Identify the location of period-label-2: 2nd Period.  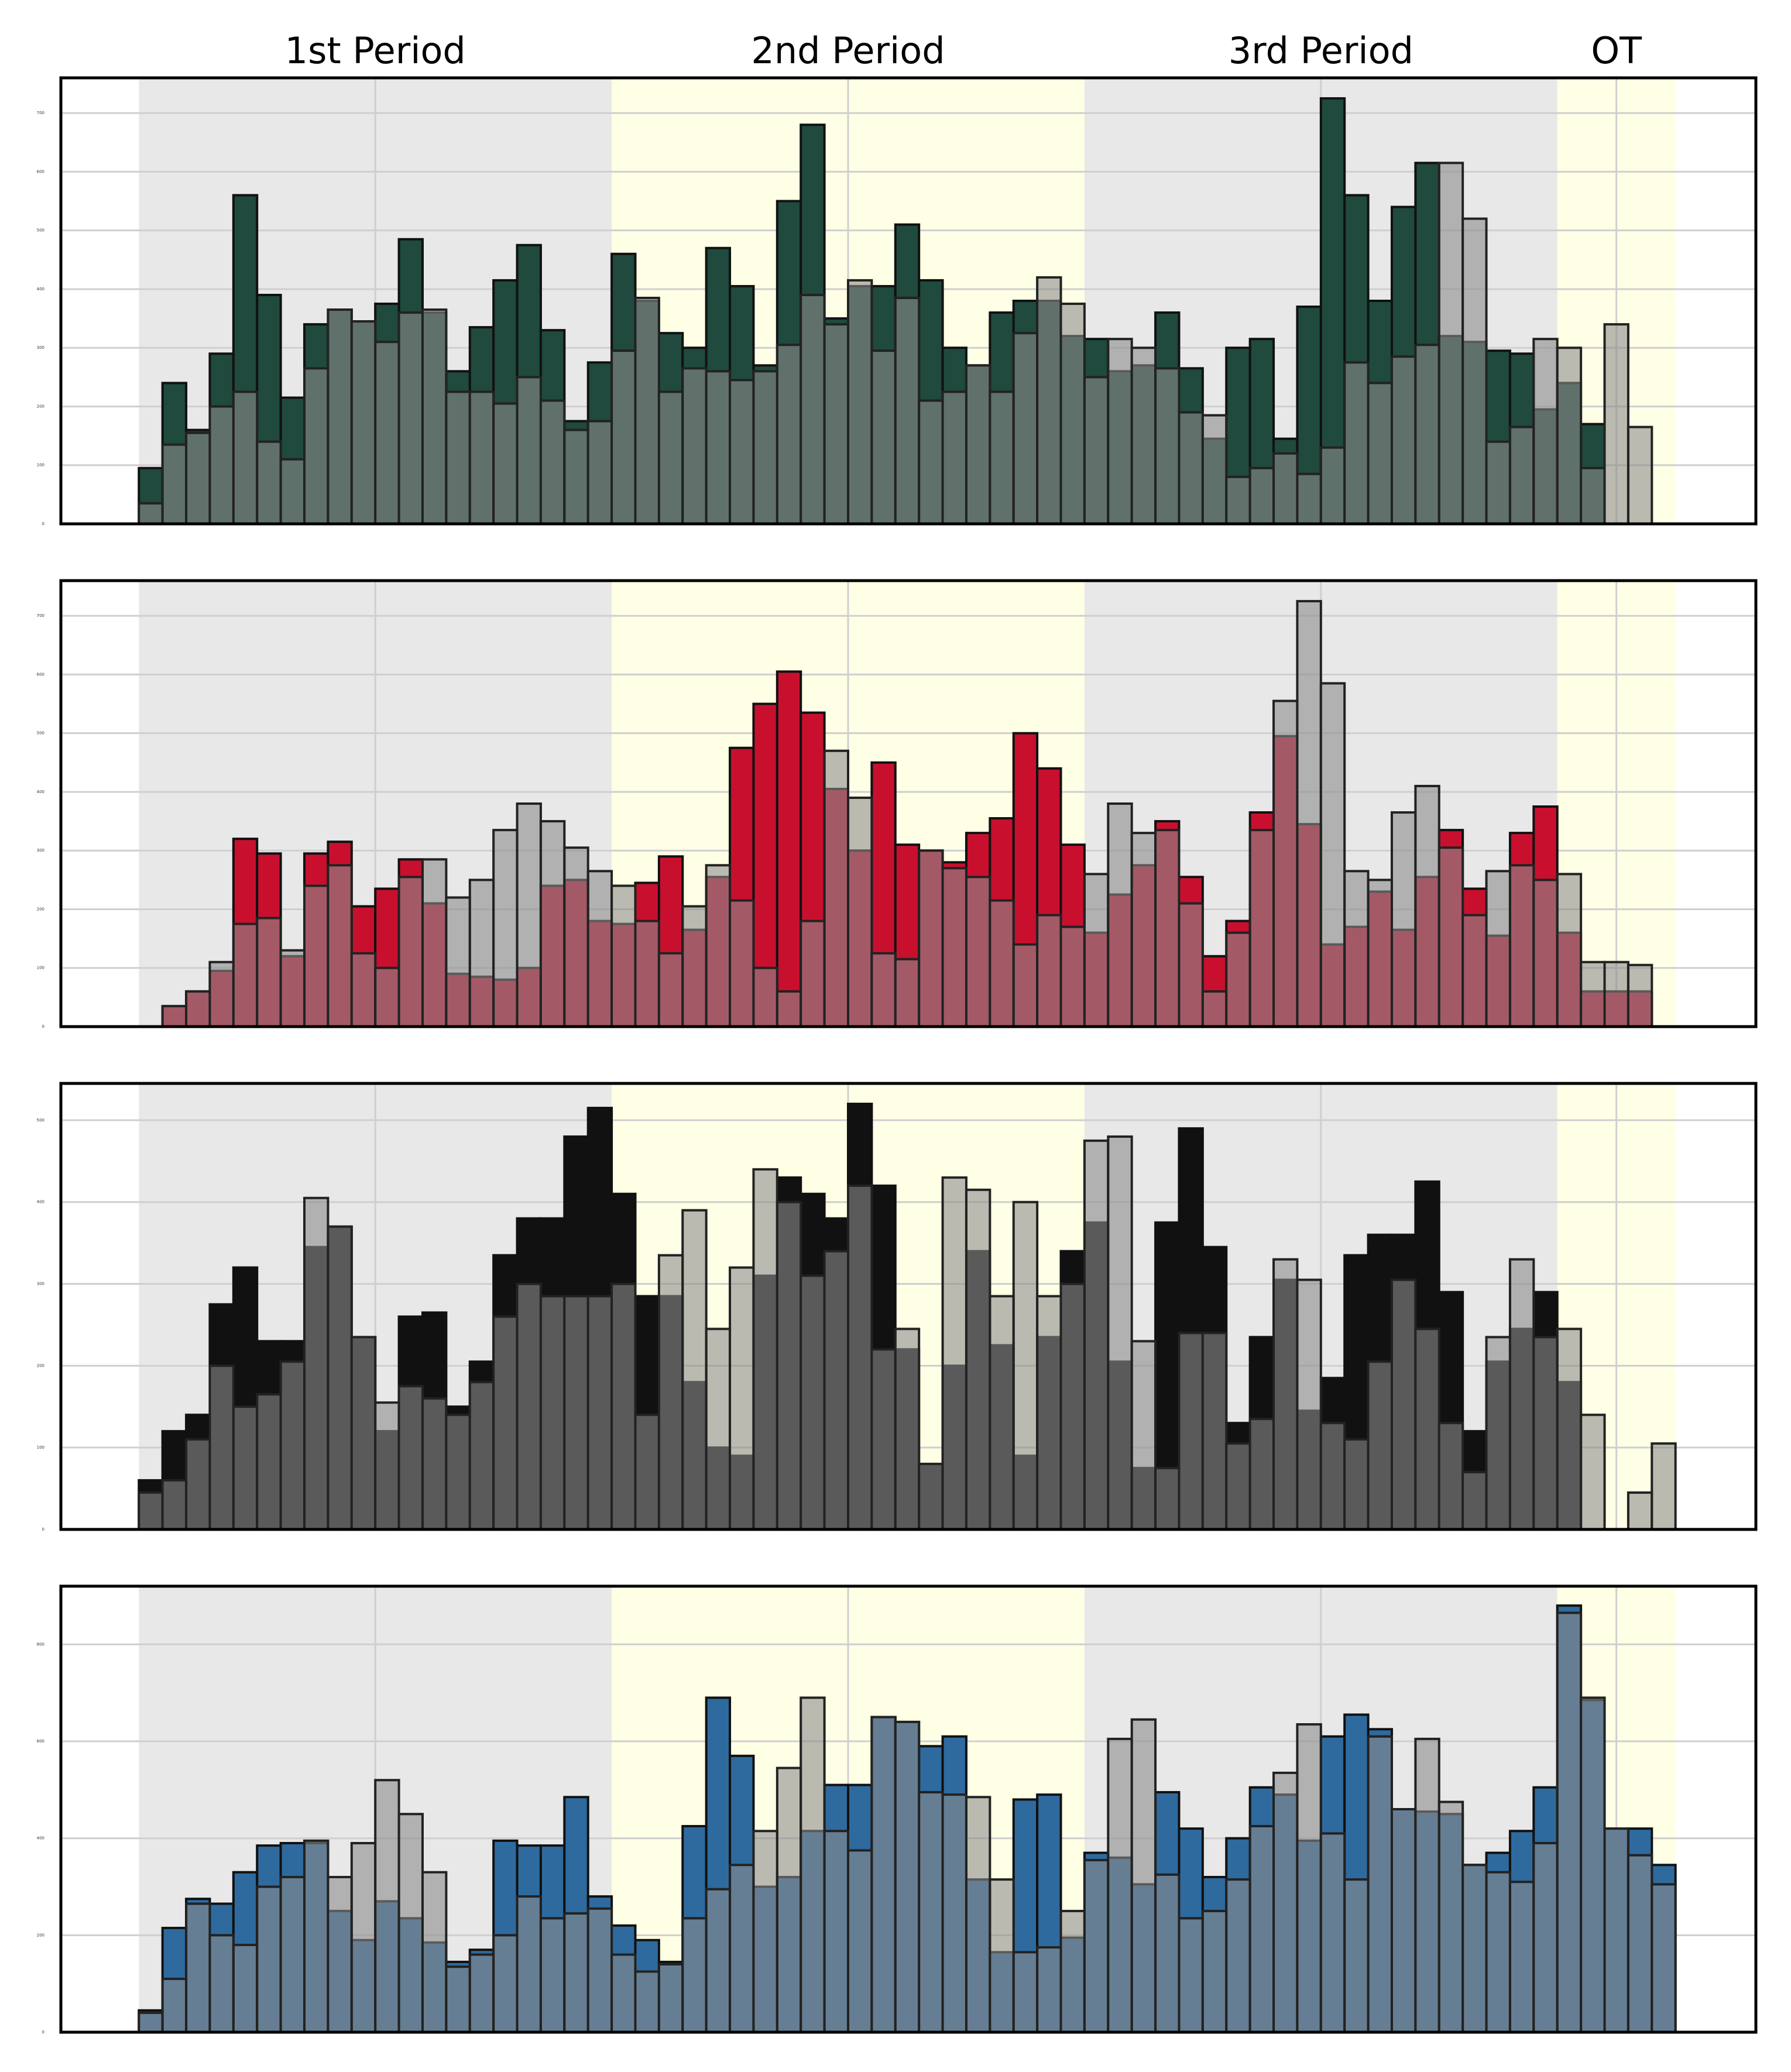
(848, 51).